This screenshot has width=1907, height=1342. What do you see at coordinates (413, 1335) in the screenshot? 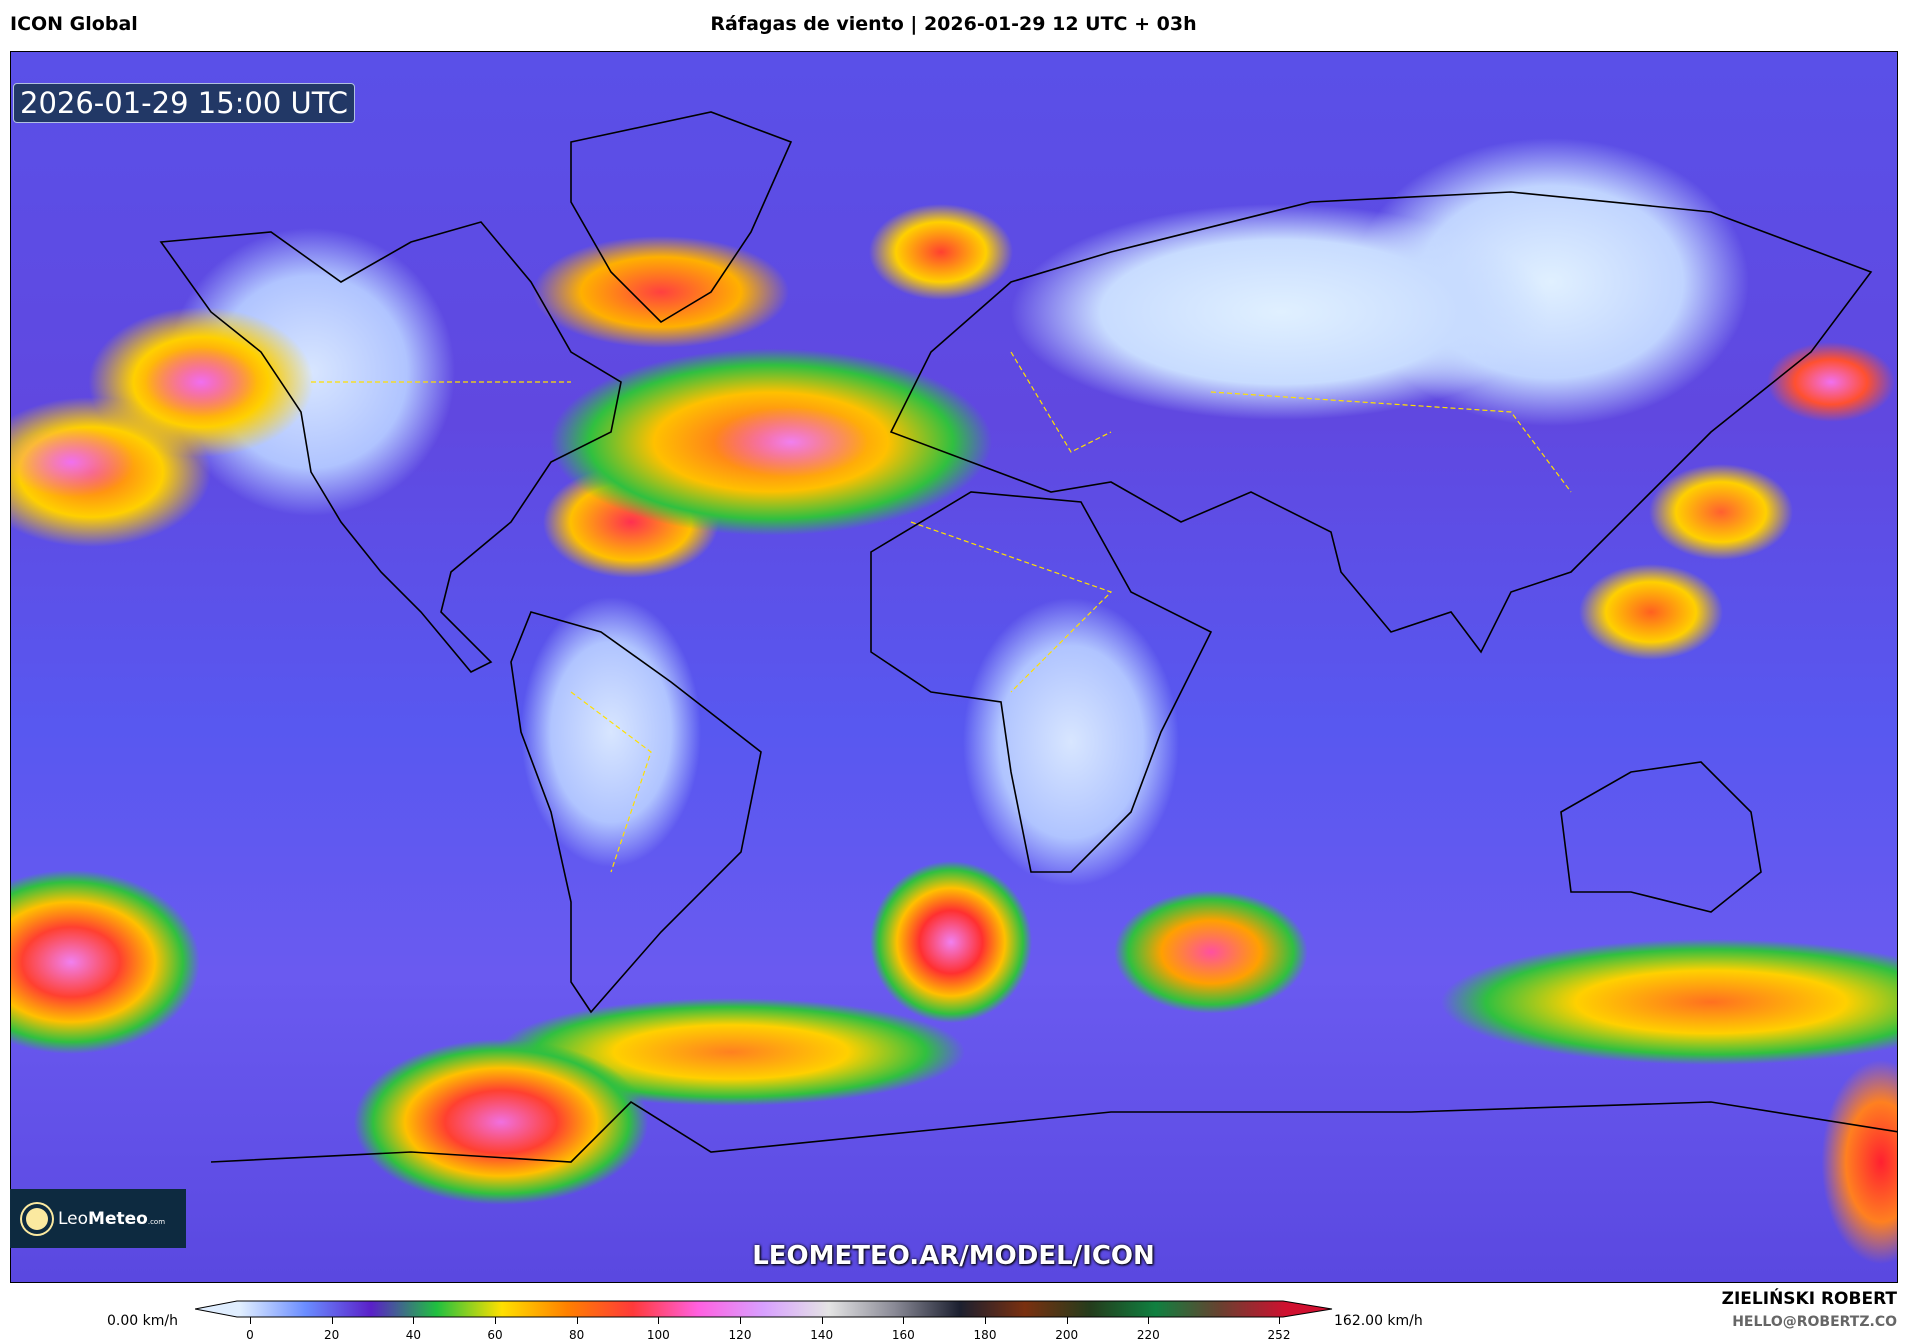
I see `colorbar-tick-label: 40` at bounding box center [413, 1335].